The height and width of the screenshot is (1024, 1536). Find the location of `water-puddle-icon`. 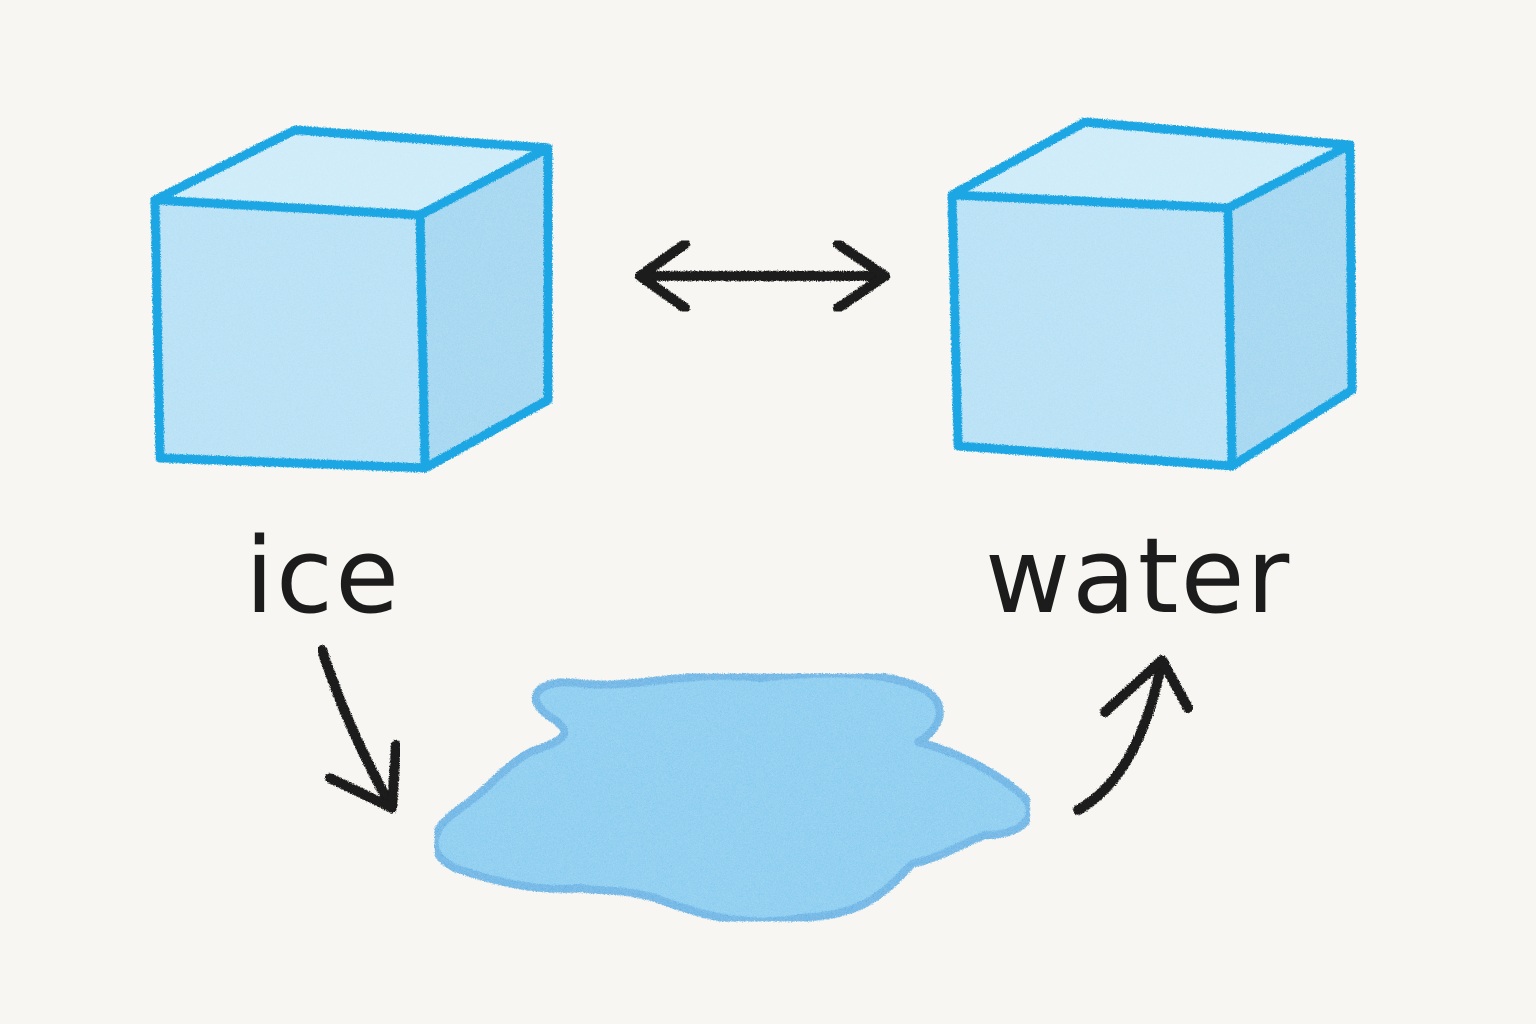

water-puddle-icon is located at coordinates (732, 797).